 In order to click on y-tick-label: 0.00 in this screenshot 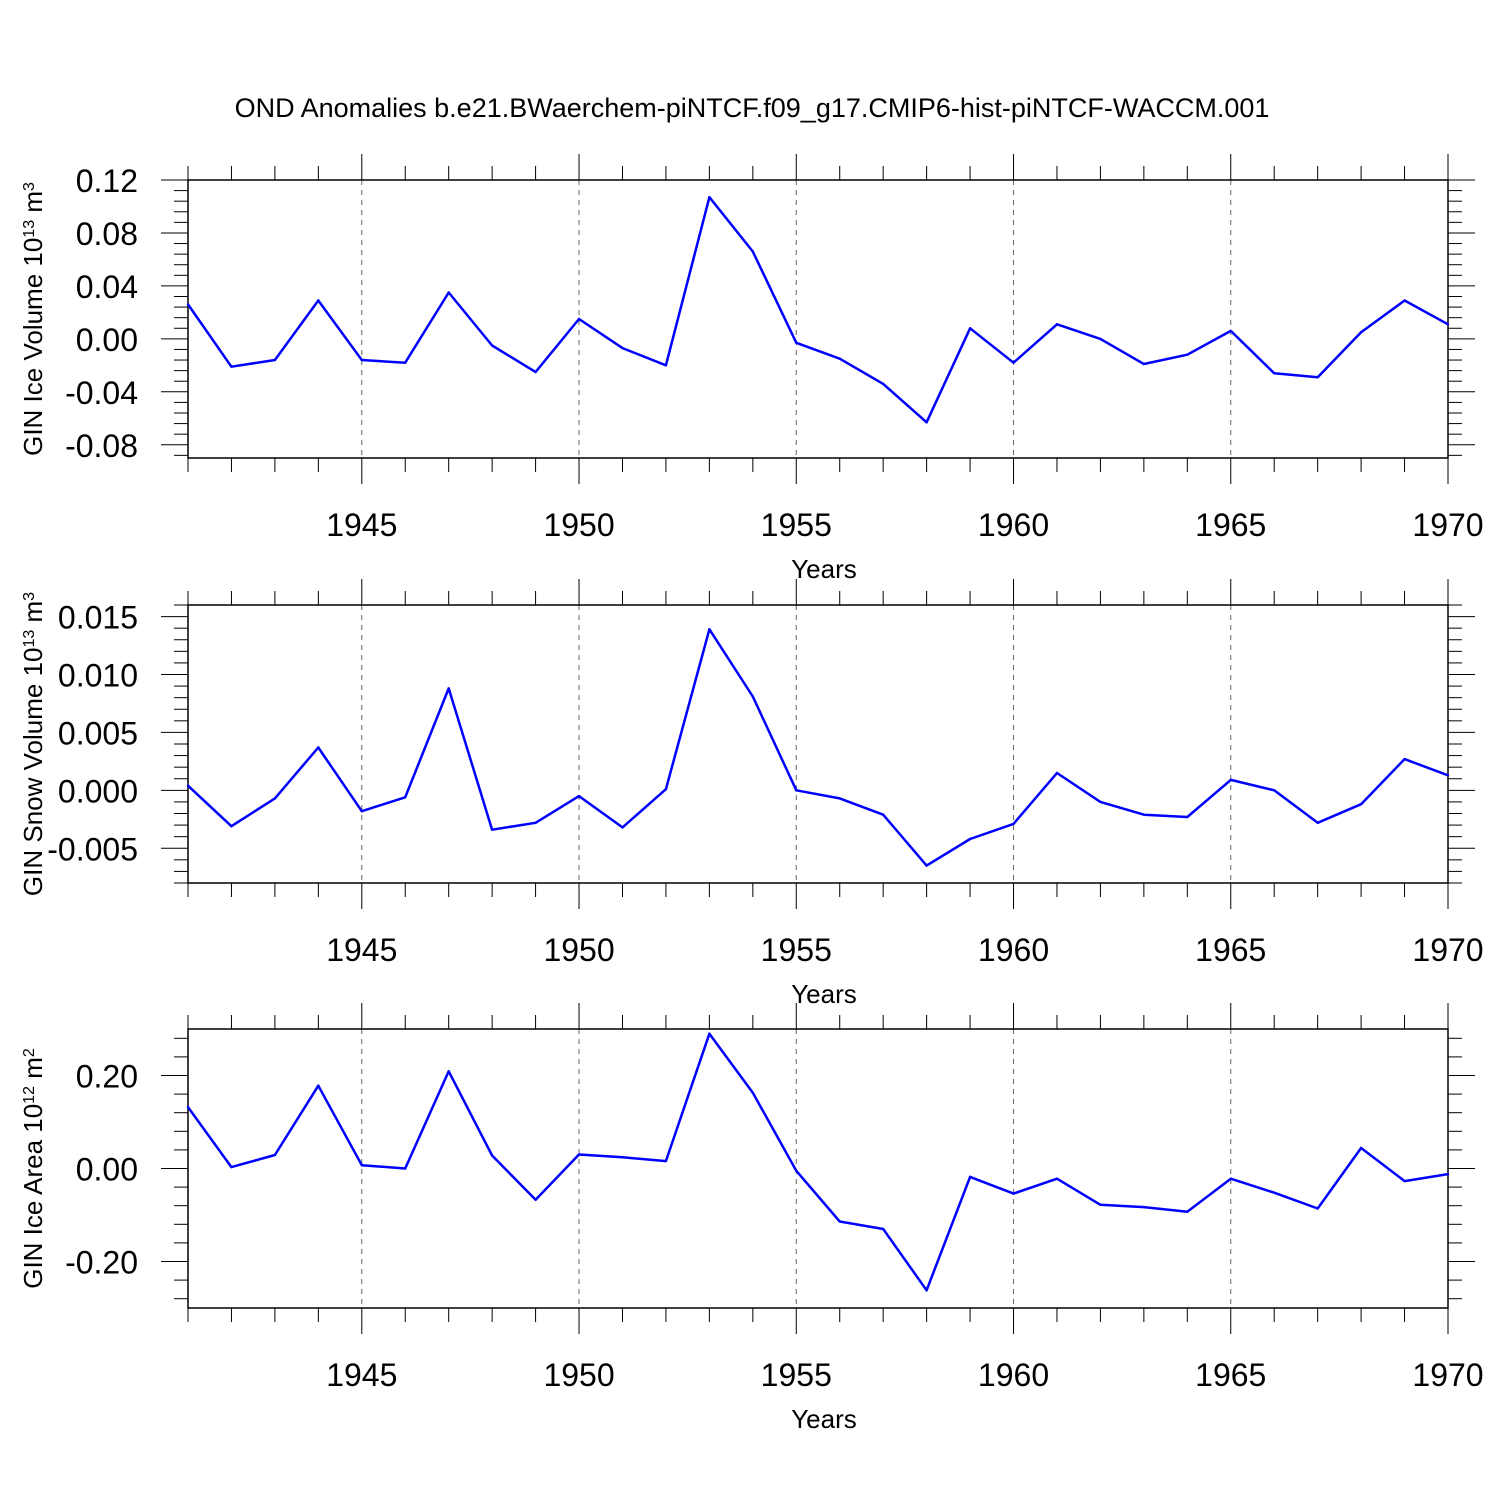, I will do `click(107, 340)`.